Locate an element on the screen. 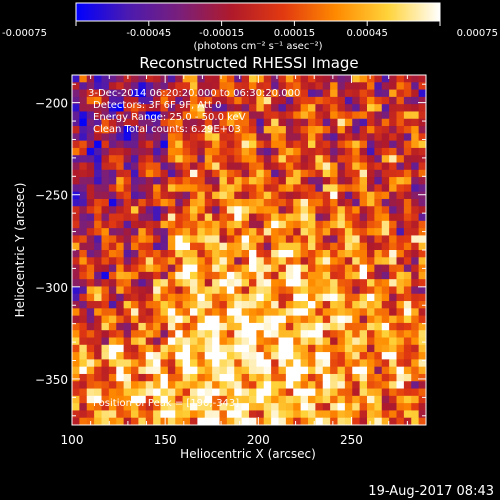 The width and height of the screenshot is (500, 500). colorbar-tick-label: 0.00075 is located at coordinates (477, 33).